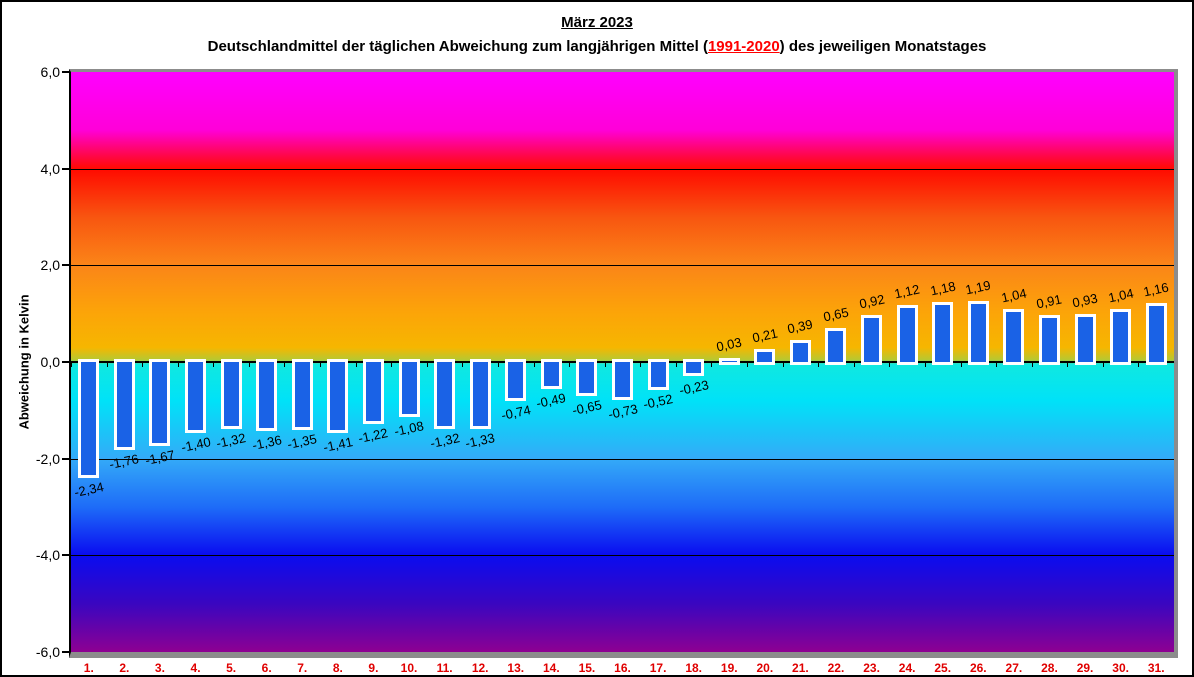 This screenshot has width=1194, height=677. I want to click on day-label-29.: 29., so click(1085, 668).